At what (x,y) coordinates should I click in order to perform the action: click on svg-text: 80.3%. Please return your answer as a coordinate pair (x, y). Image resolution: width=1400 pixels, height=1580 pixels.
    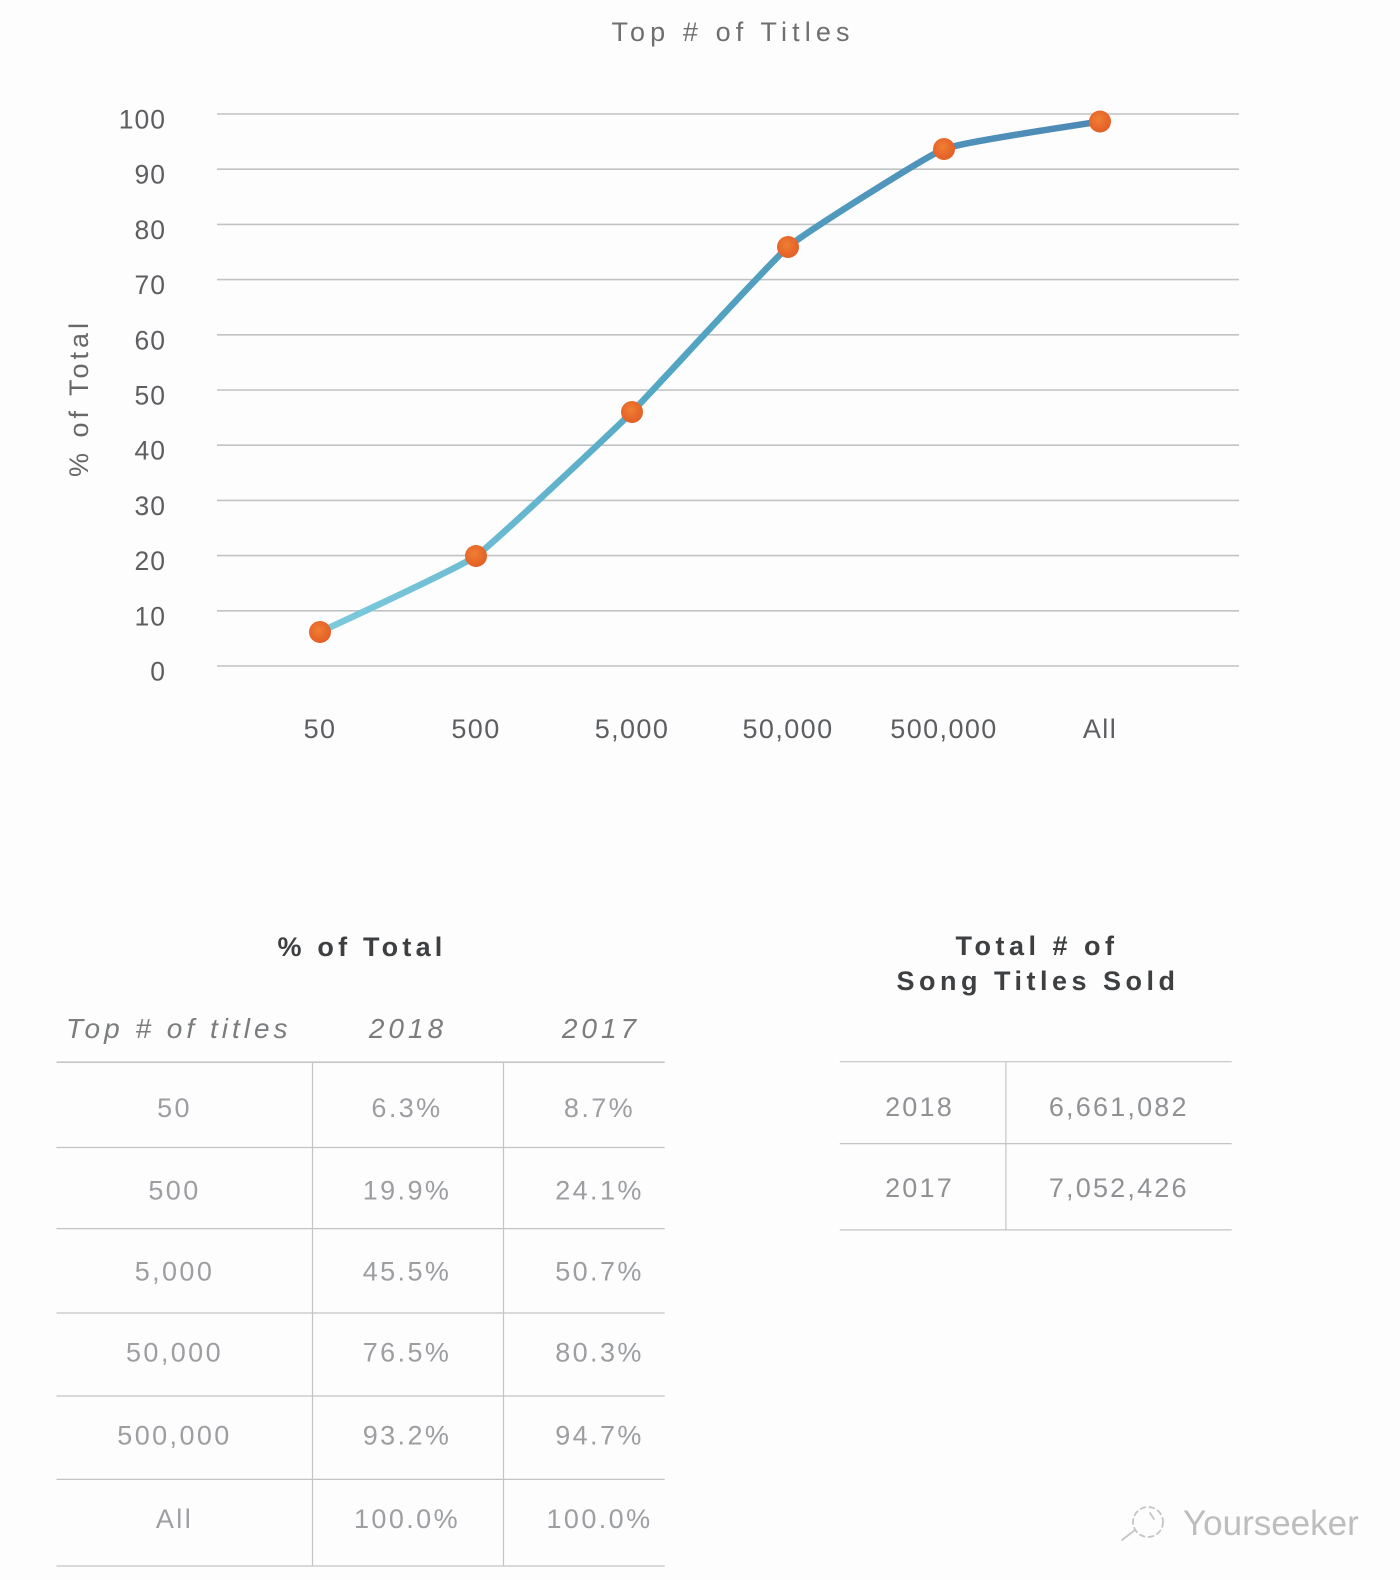
    Looking at the image, I should click on (599, 1353).